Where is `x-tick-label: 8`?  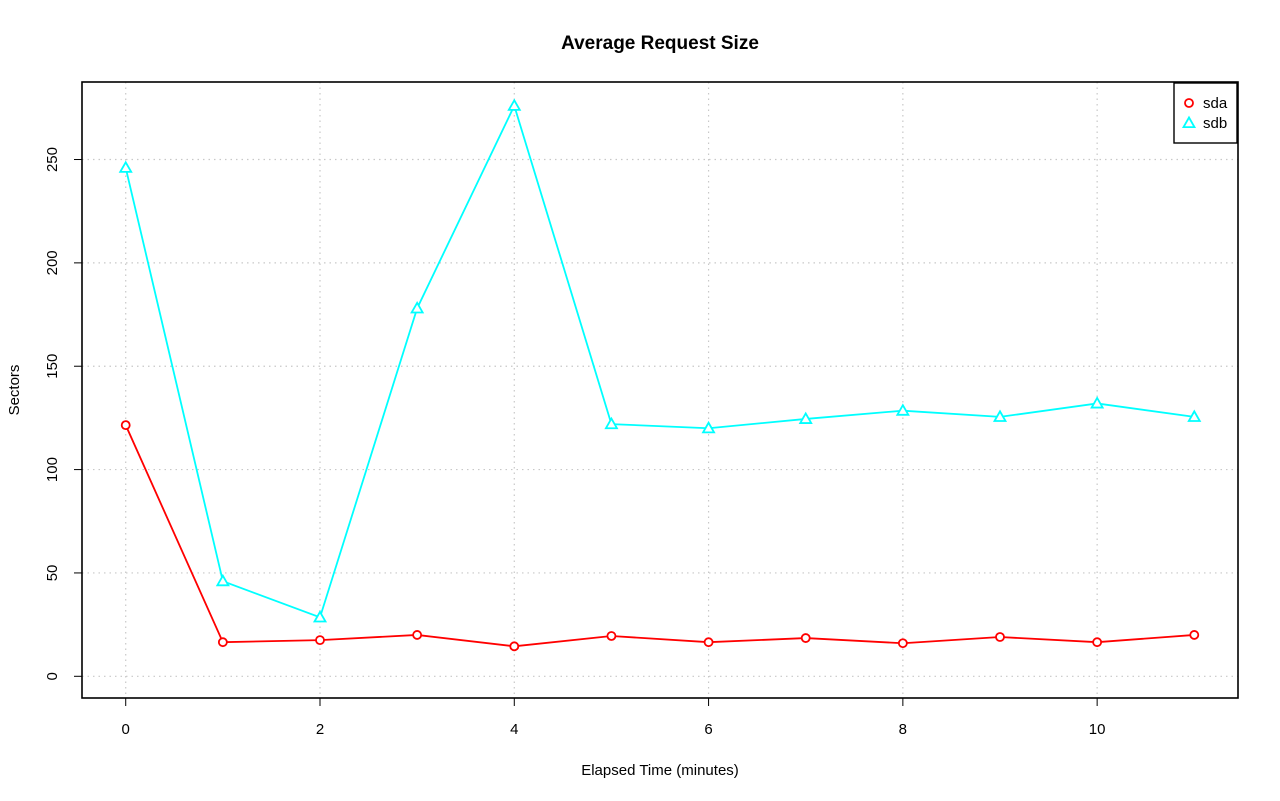
x-tick-label: 8 is located at coordinates (903, 729).